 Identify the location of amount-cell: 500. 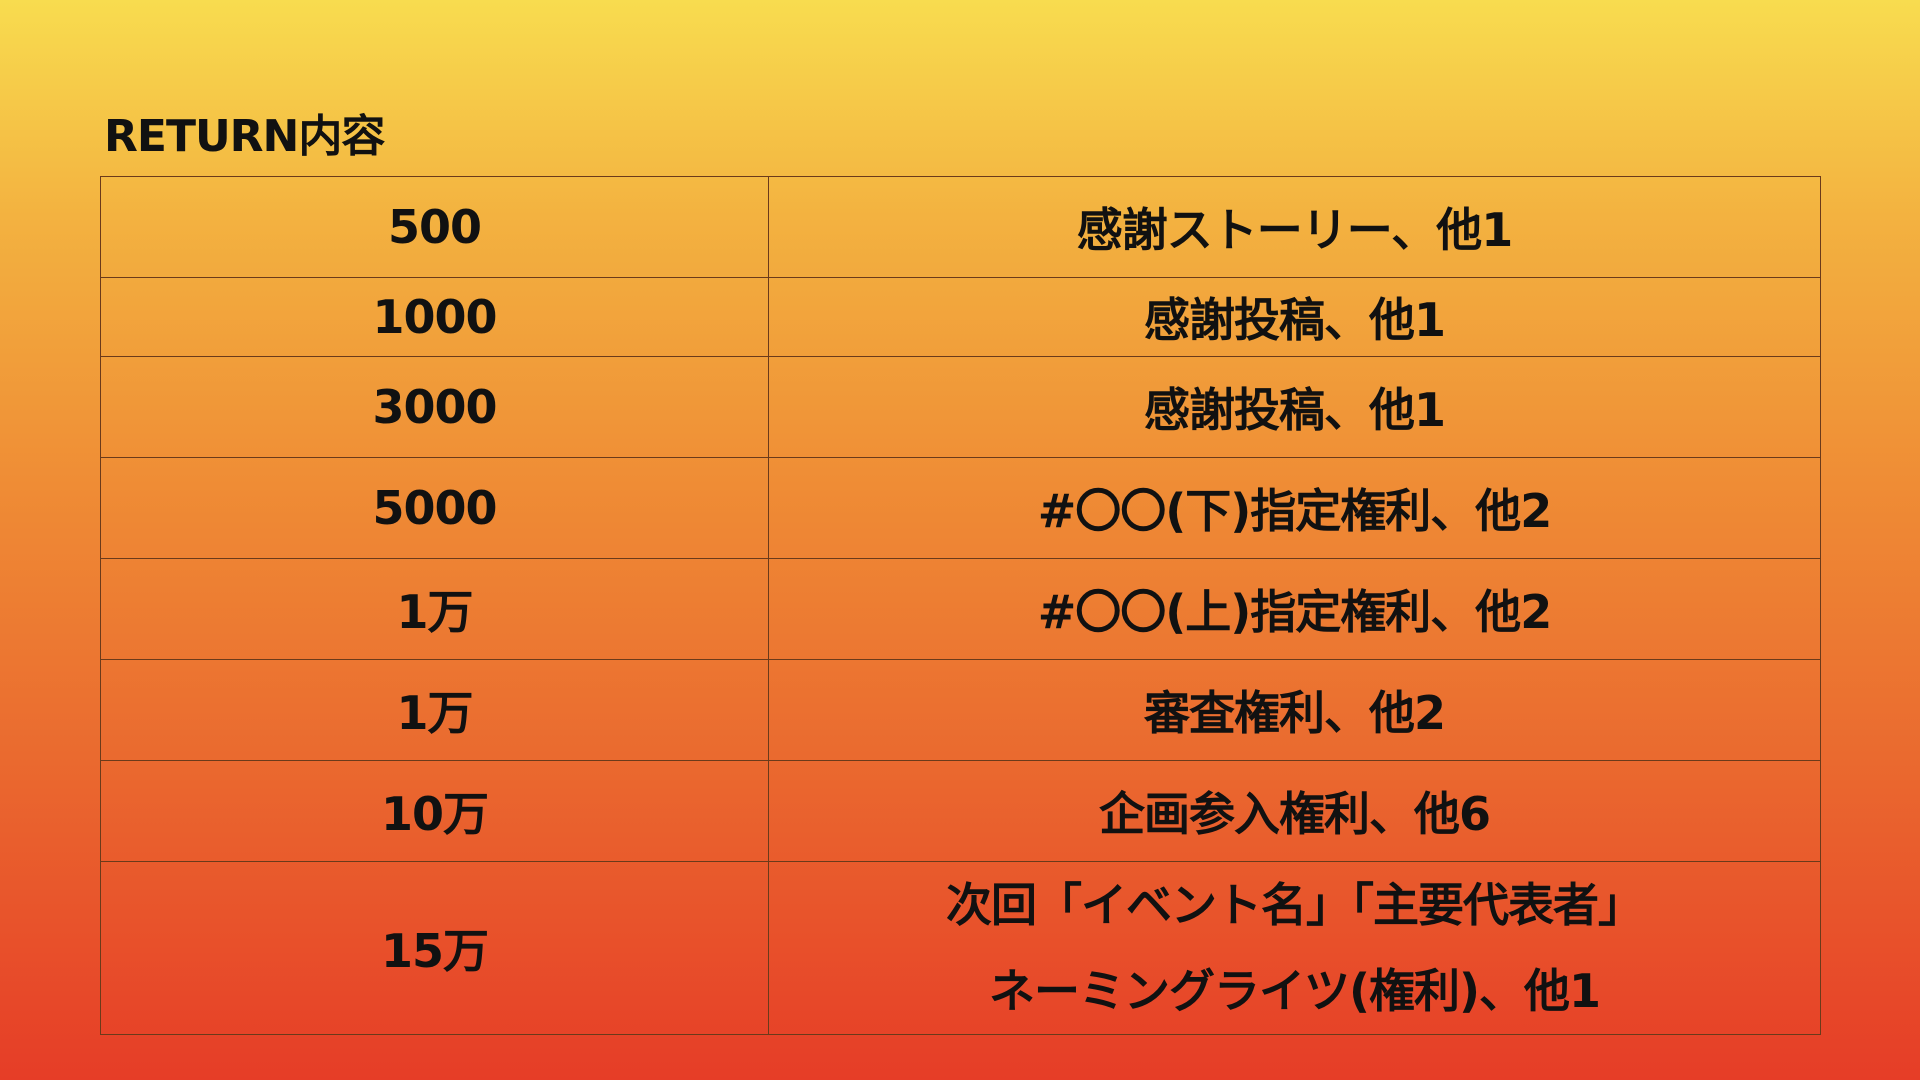
(434, 227).